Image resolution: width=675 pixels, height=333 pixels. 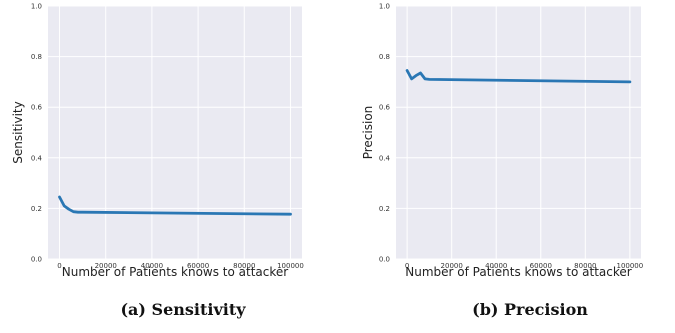 What do you see at coordinates (183, 309) in the screenshot?
I see `sensitivity-caption: (a) Sensitivity` at bounding box center [183, 309].